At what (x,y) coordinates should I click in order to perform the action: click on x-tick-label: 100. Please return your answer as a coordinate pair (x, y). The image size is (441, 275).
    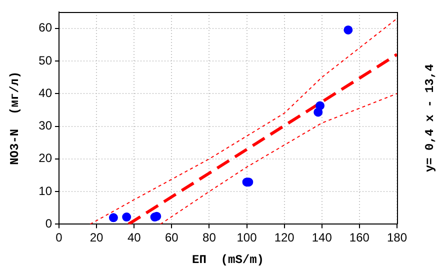
    Looking at the image, I should click on (247, 237).